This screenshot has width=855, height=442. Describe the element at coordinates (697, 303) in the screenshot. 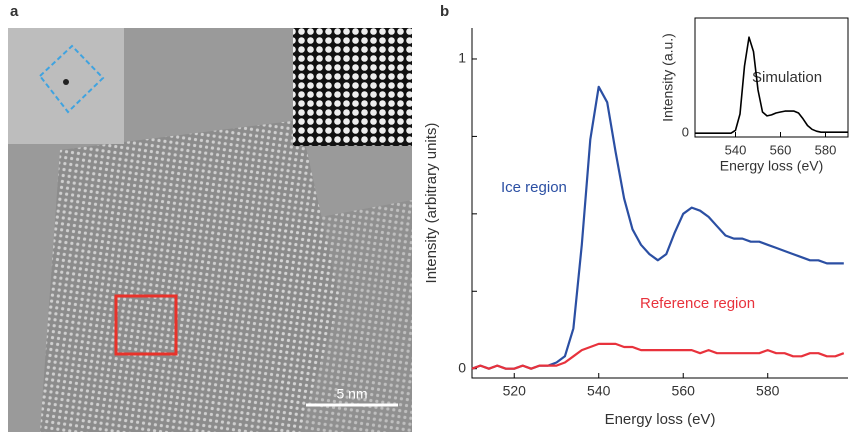

I see `series-label: Reference region` at that location.